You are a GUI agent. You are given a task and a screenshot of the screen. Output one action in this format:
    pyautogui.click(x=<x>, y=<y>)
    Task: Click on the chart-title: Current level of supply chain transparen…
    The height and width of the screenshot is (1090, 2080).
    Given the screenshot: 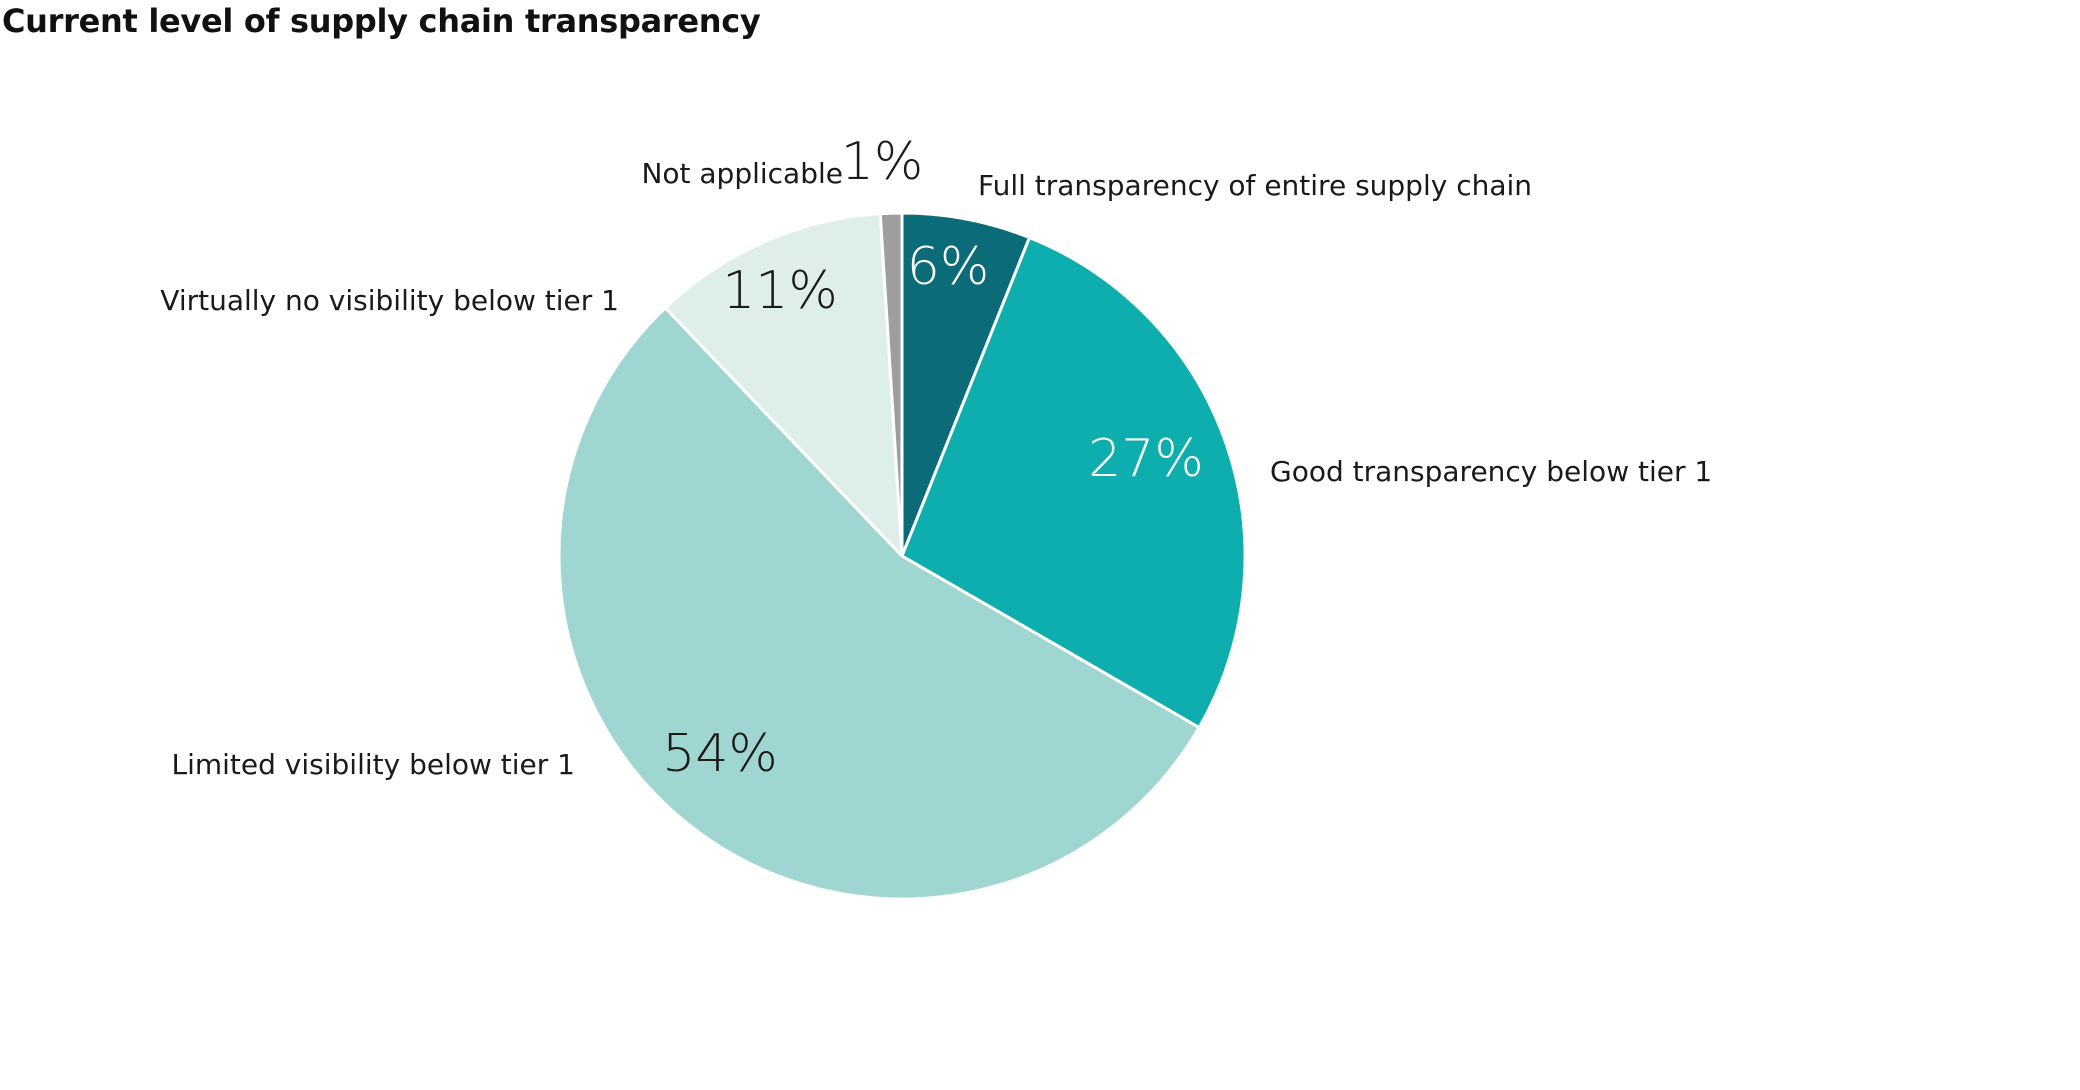 What is the action you would take?
    pyautogui.click(x=381, y=21)
    